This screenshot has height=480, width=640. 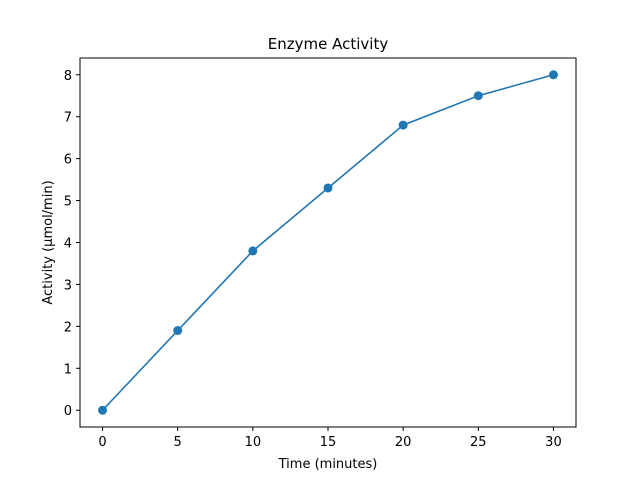 What do you see at coordinates (48, 242) in the screenshot?
I see `y-axis-label: Activity (µmol/min)` at bounding box center [48, 242].